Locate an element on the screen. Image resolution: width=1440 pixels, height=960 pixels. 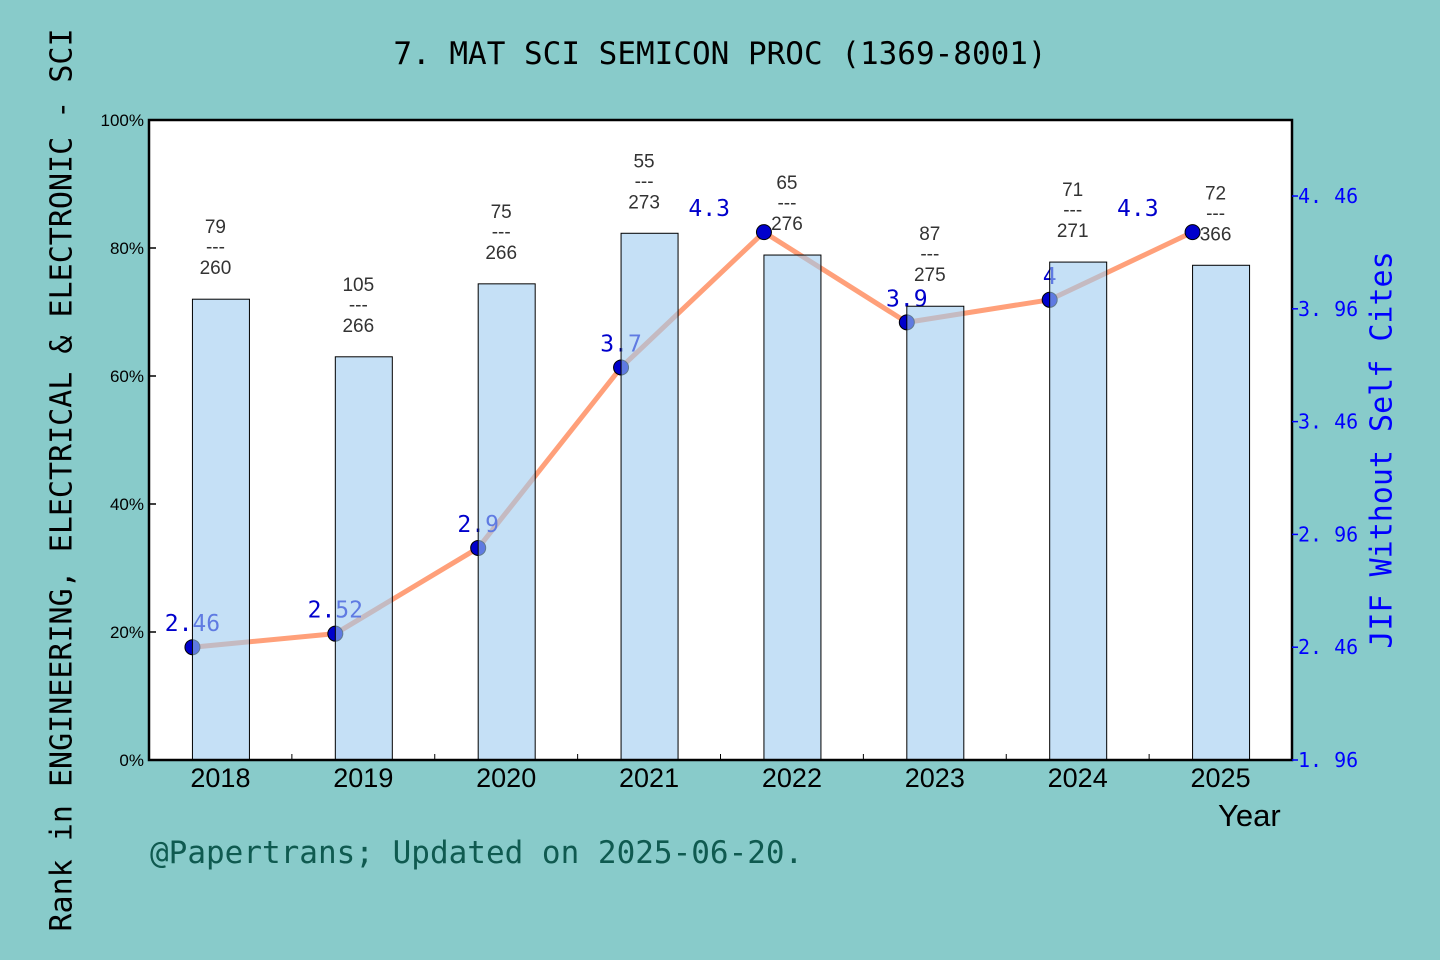
y-tick-label: 60% is located at coordinates (127, 376).